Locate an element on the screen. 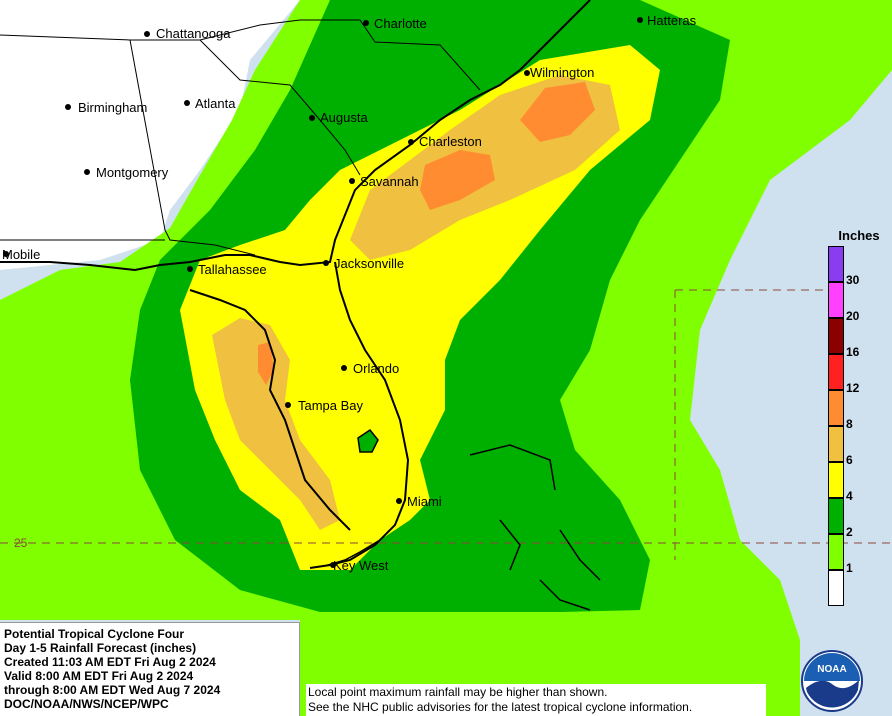  city-dot-miami is located at coordinates (399, 501).